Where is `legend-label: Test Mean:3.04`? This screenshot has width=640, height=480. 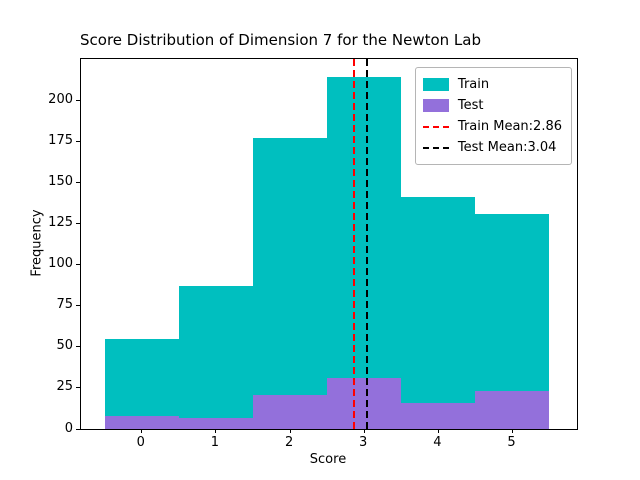 legend-label: Test Mean:3.04 is located at coordinates (507, 147).